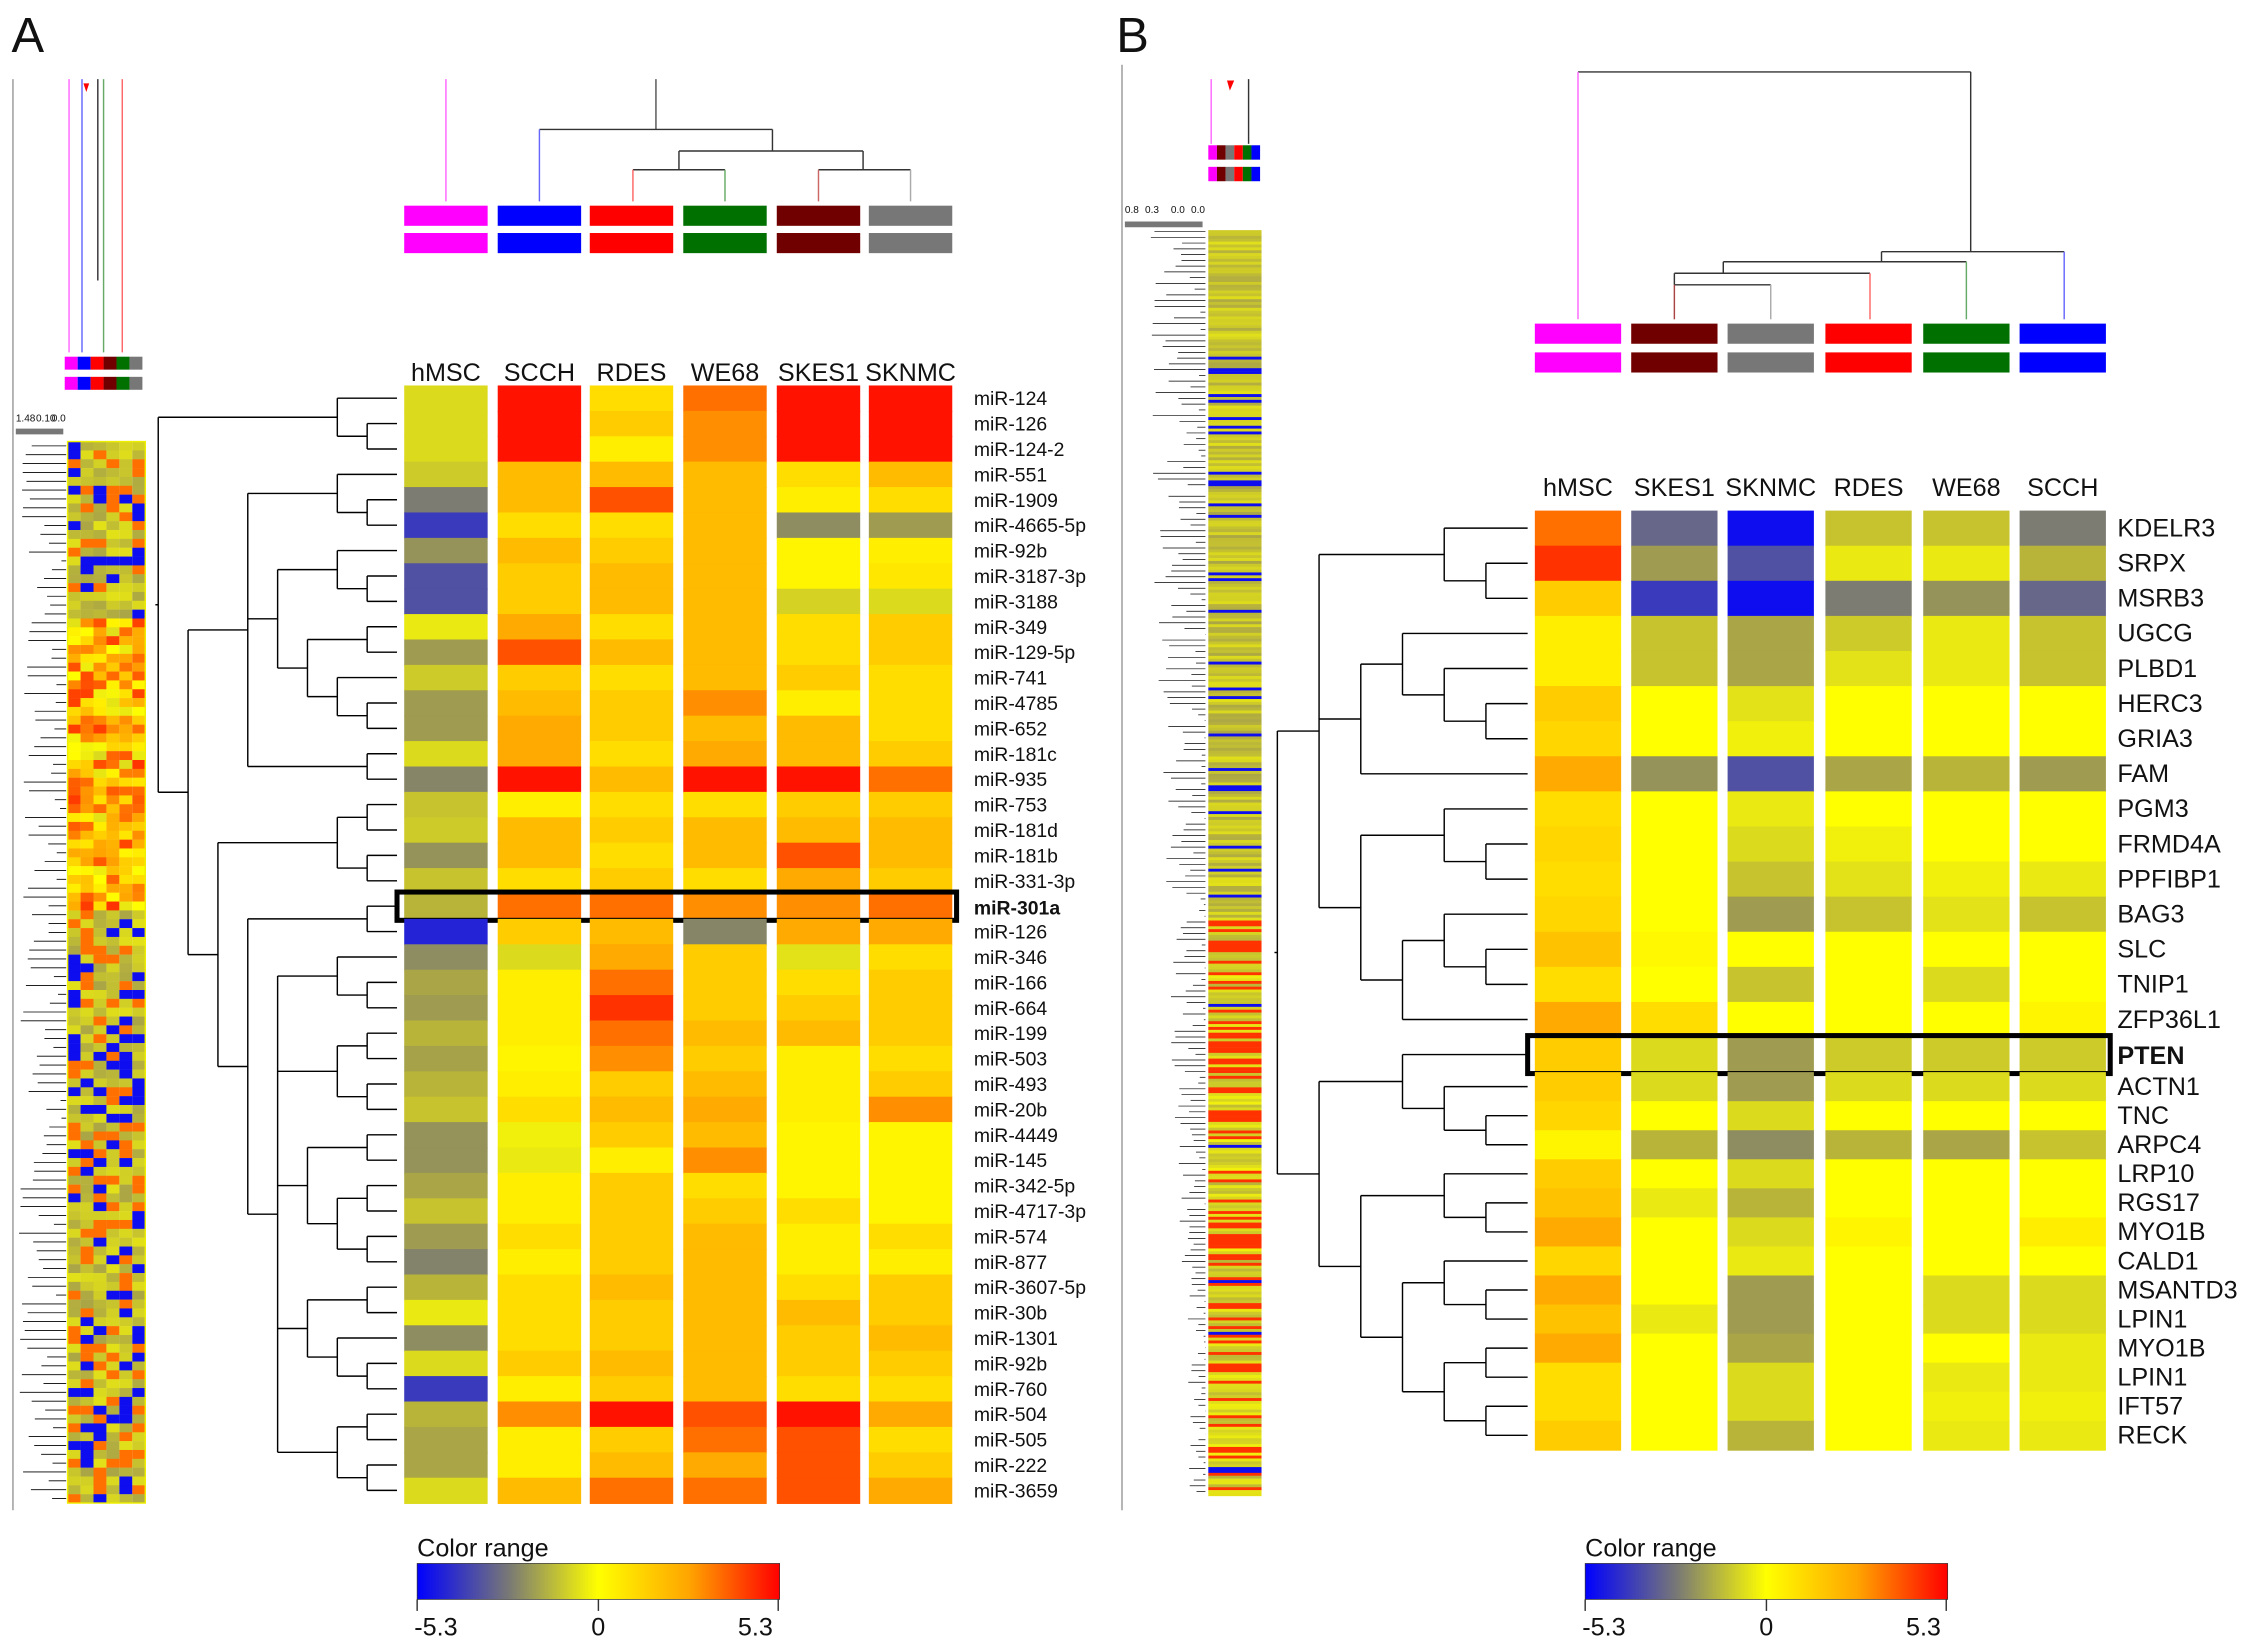 The width and height of the screenshot is (2244, 1644). What do you see at coordinates (1578, 488) in the screenshot?
I see `column-header: hMSC` at bounding box center [1578, 488].